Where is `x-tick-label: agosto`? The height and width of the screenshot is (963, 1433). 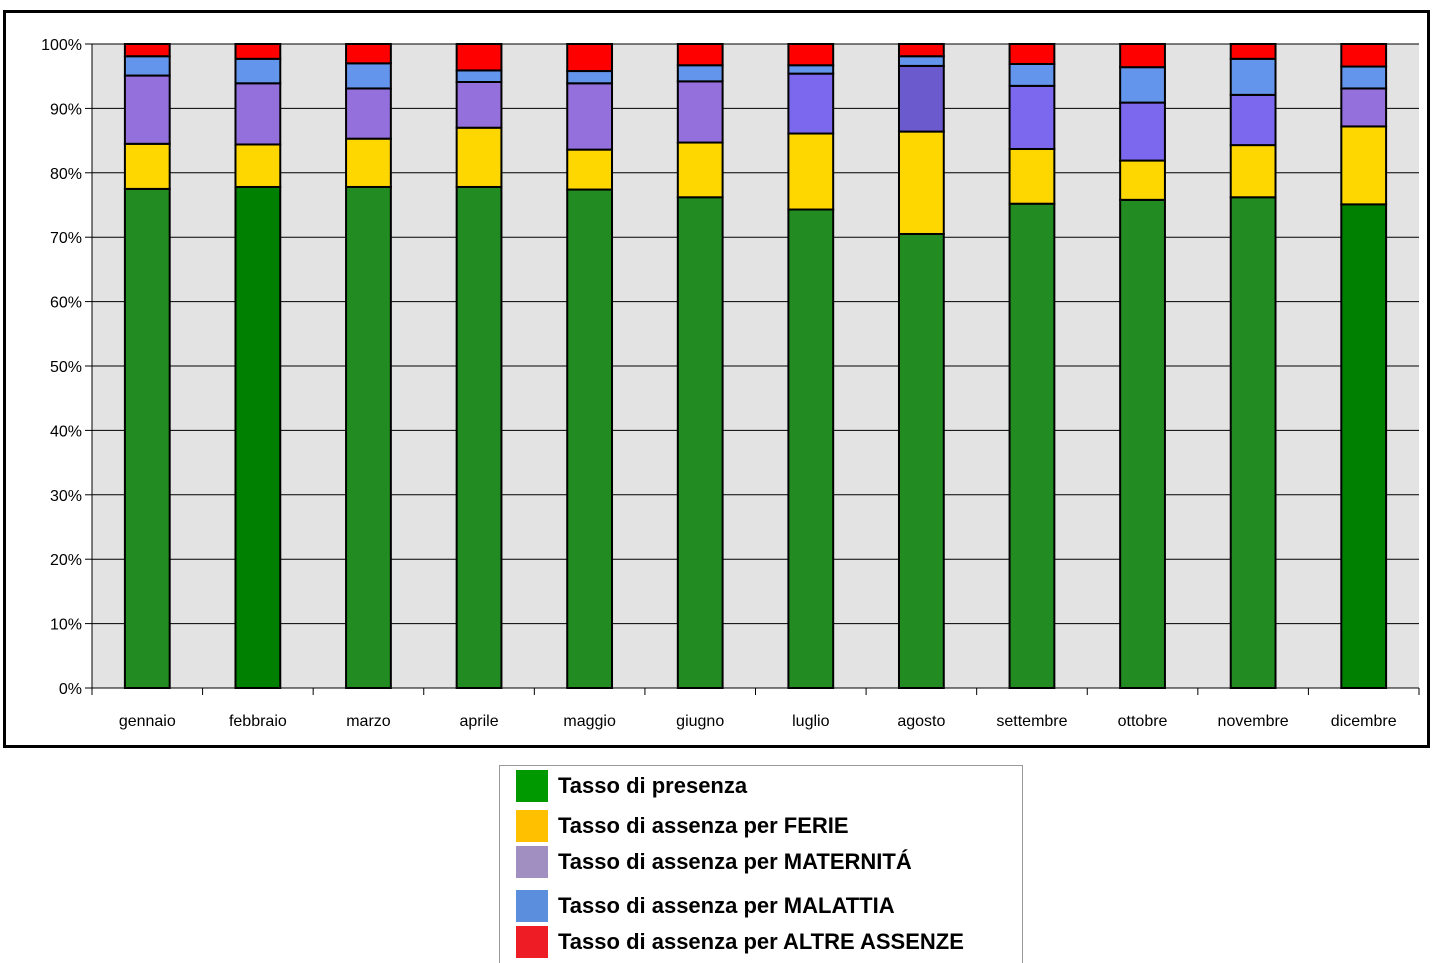
x-tick-label: agosto is located at coordinates (921, 721).